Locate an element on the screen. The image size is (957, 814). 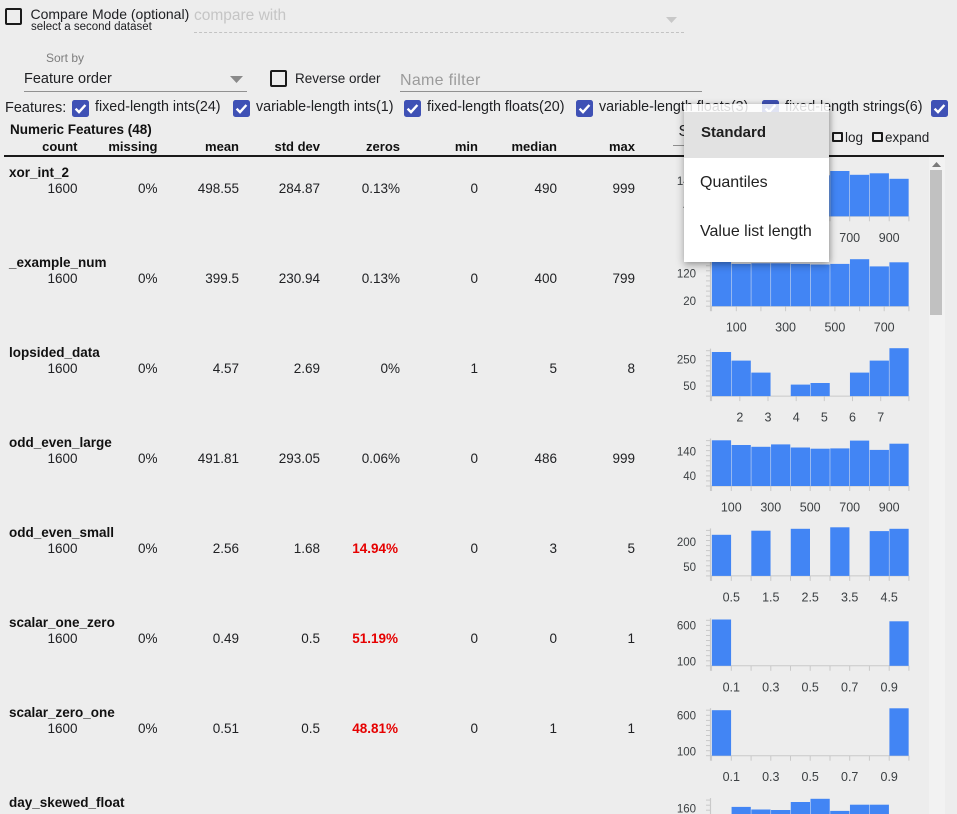
svg-text: 40 is located at coordinates (689, 477).